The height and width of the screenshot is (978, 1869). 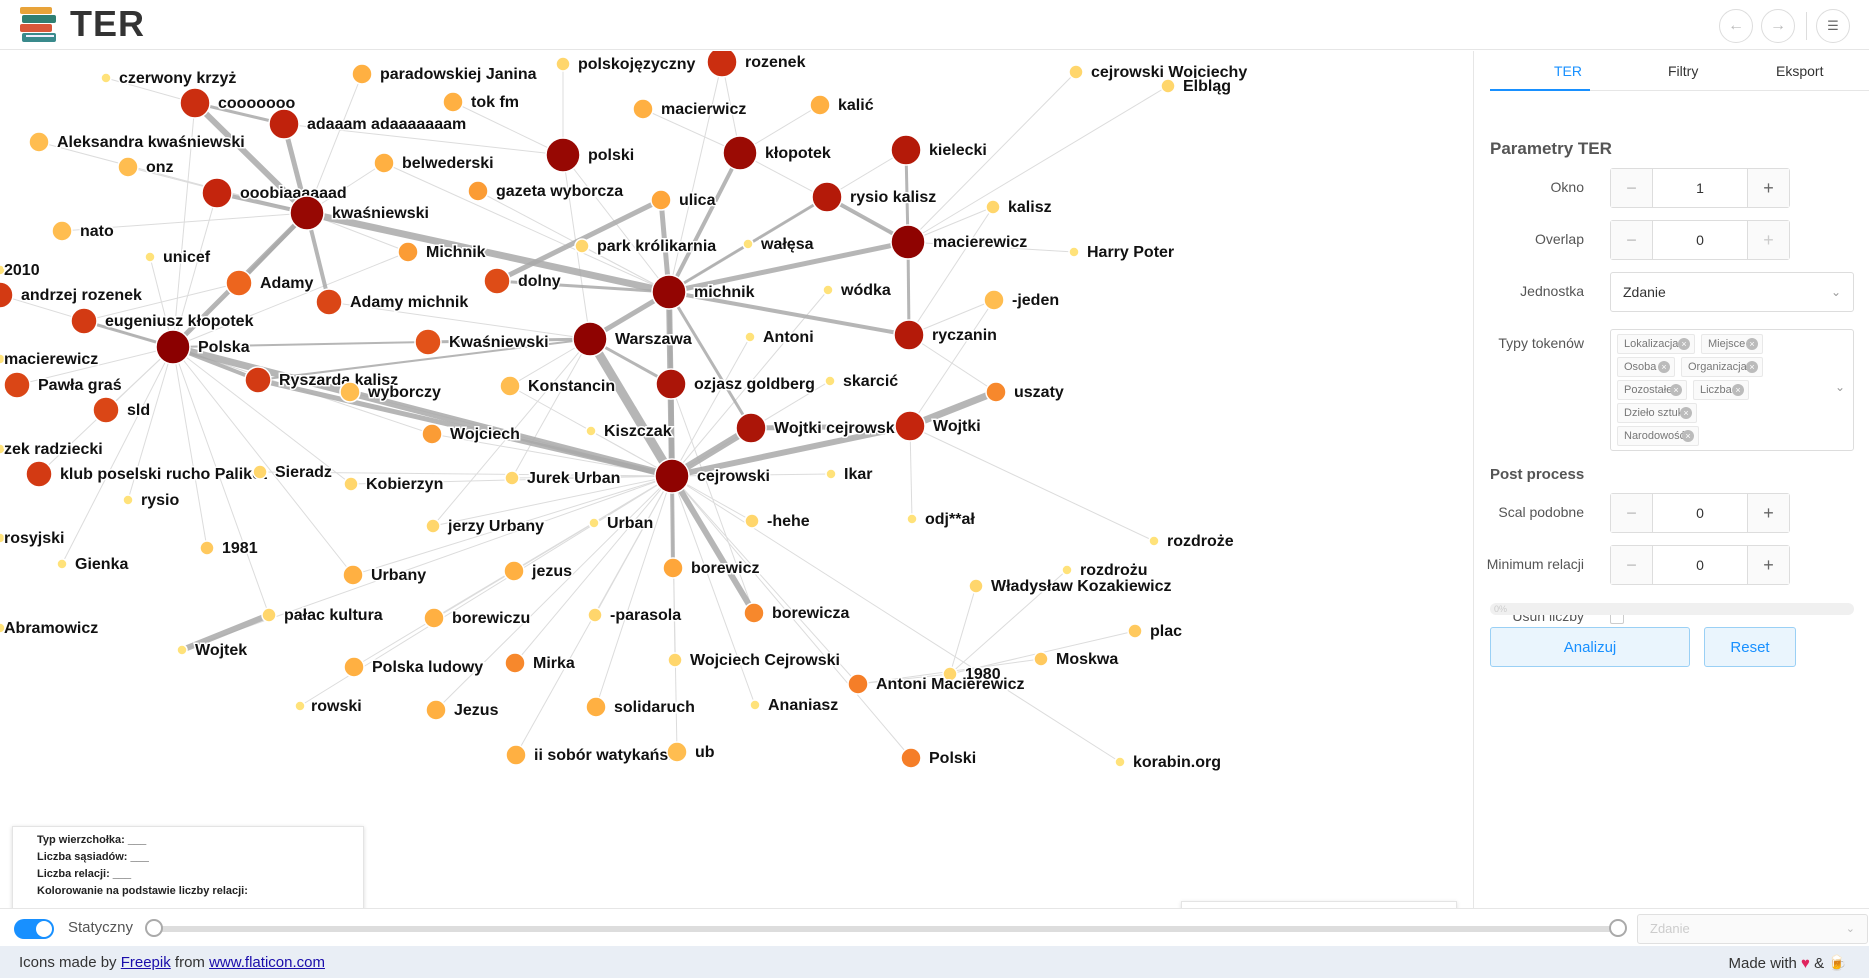 What do you see at coordinates (1736, 26) in the screenshot?
I see `back-button: ←` at bounding box center [1736, 26].